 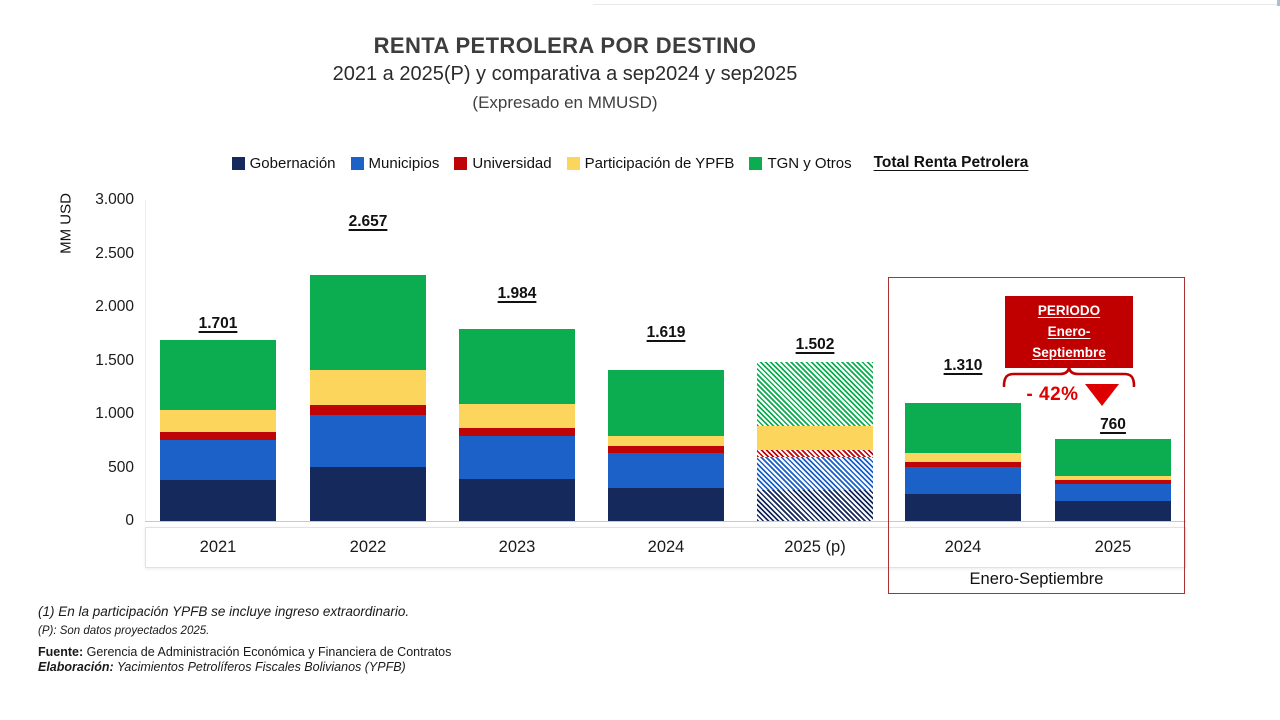 I want to click on legend-item-ypfb: Participación de YPFB, so click(x=650, y=163).